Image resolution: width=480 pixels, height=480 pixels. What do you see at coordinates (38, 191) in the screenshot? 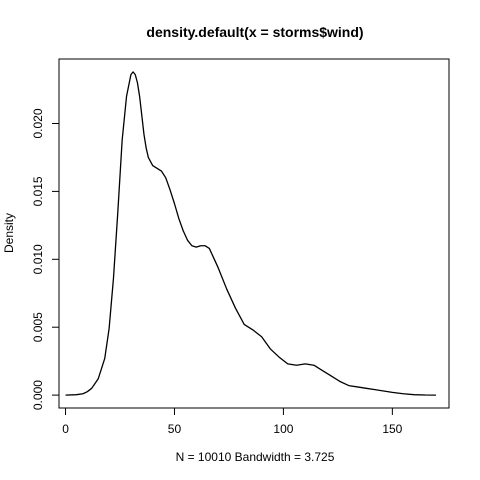
I see `y-tick-label: 0.015` at bounding box center [38, 191].